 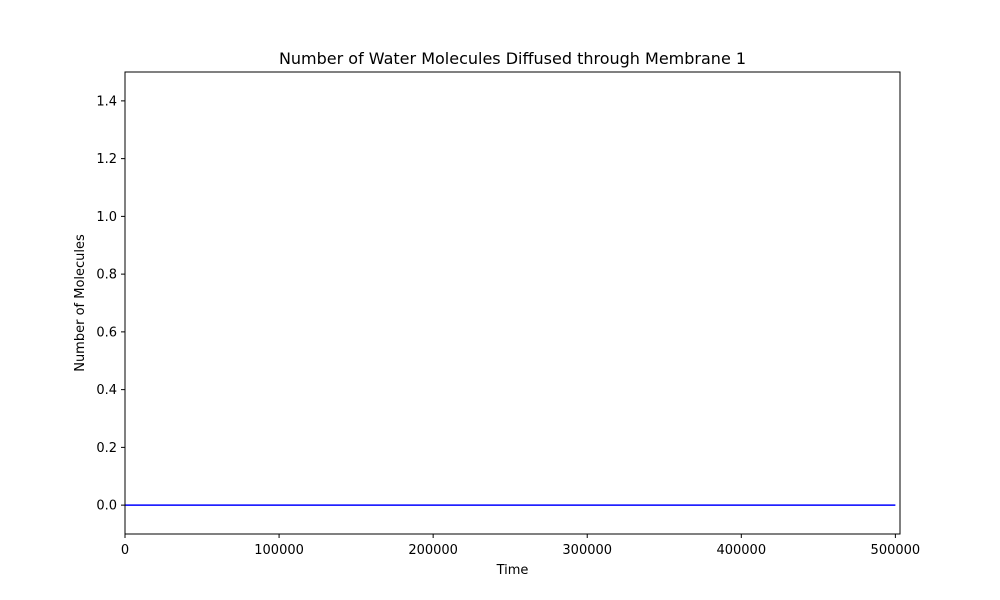 I want to click on y-tick-label: 1.4, so click(x=106, y=101).